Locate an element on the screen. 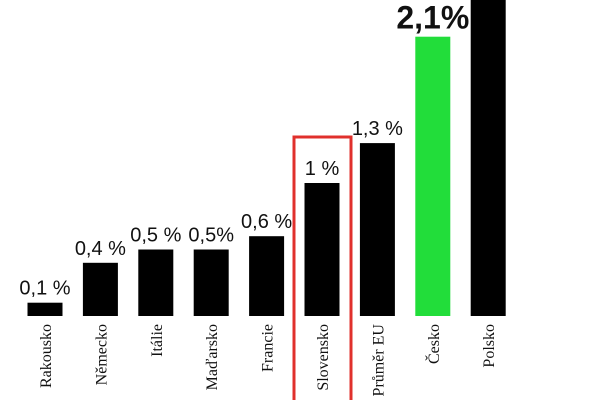  value-label: 0,4 % is located at coordinates (100, 249).